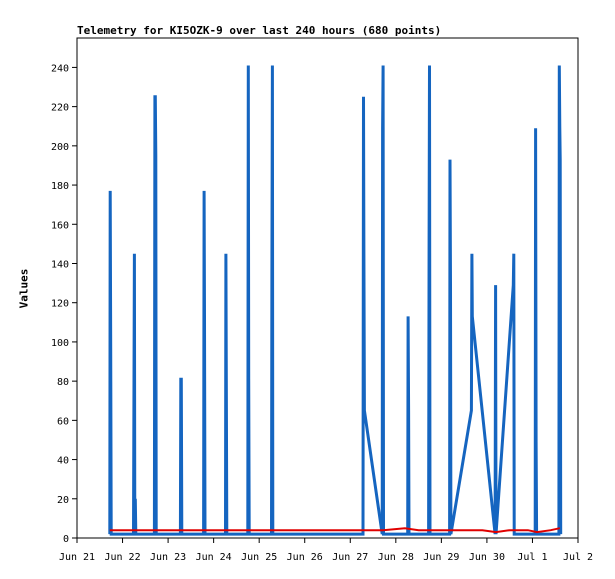  I want to click on x-tick-label: Jun 21, so click(77, 557).